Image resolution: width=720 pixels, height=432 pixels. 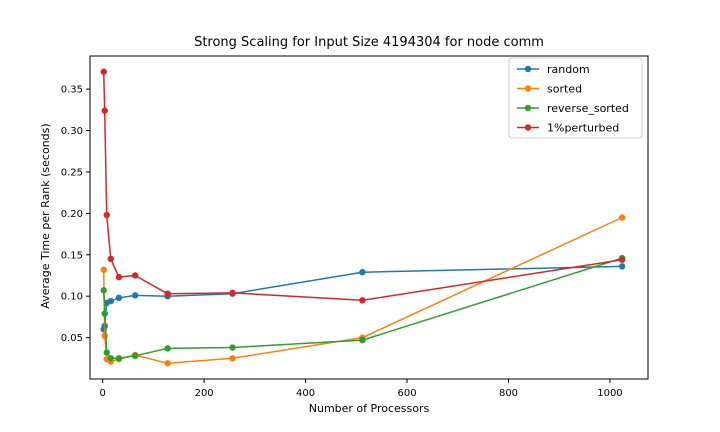 I want to click on y-tick-label: 0.15, so click(x=72, y=255).